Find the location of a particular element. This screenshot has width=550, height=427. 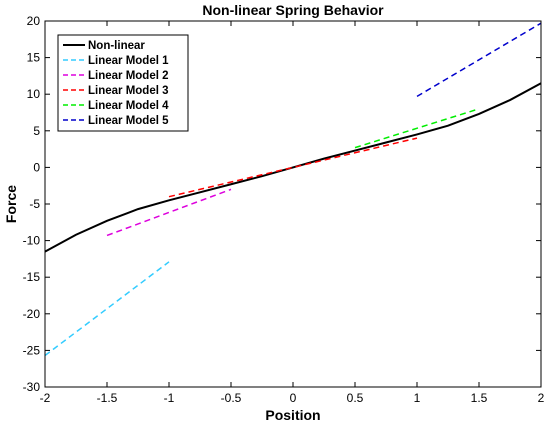

legend-entry-label: Linear Model 5 is located at coordinates (128, 121).